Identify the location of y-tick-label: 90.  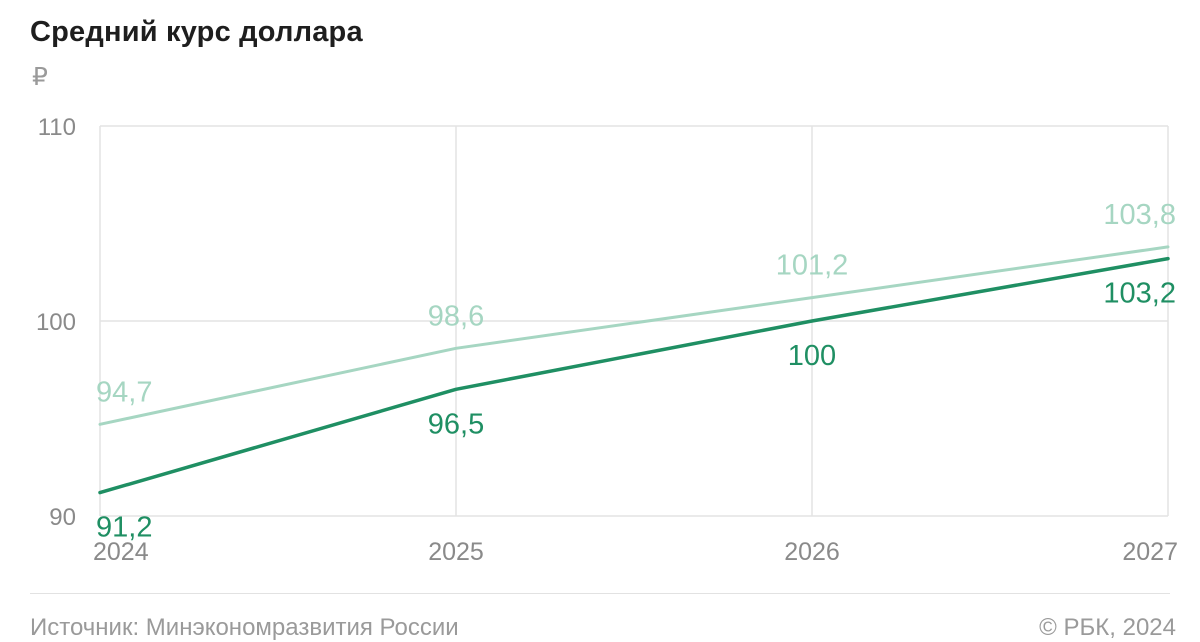
(62, 517).